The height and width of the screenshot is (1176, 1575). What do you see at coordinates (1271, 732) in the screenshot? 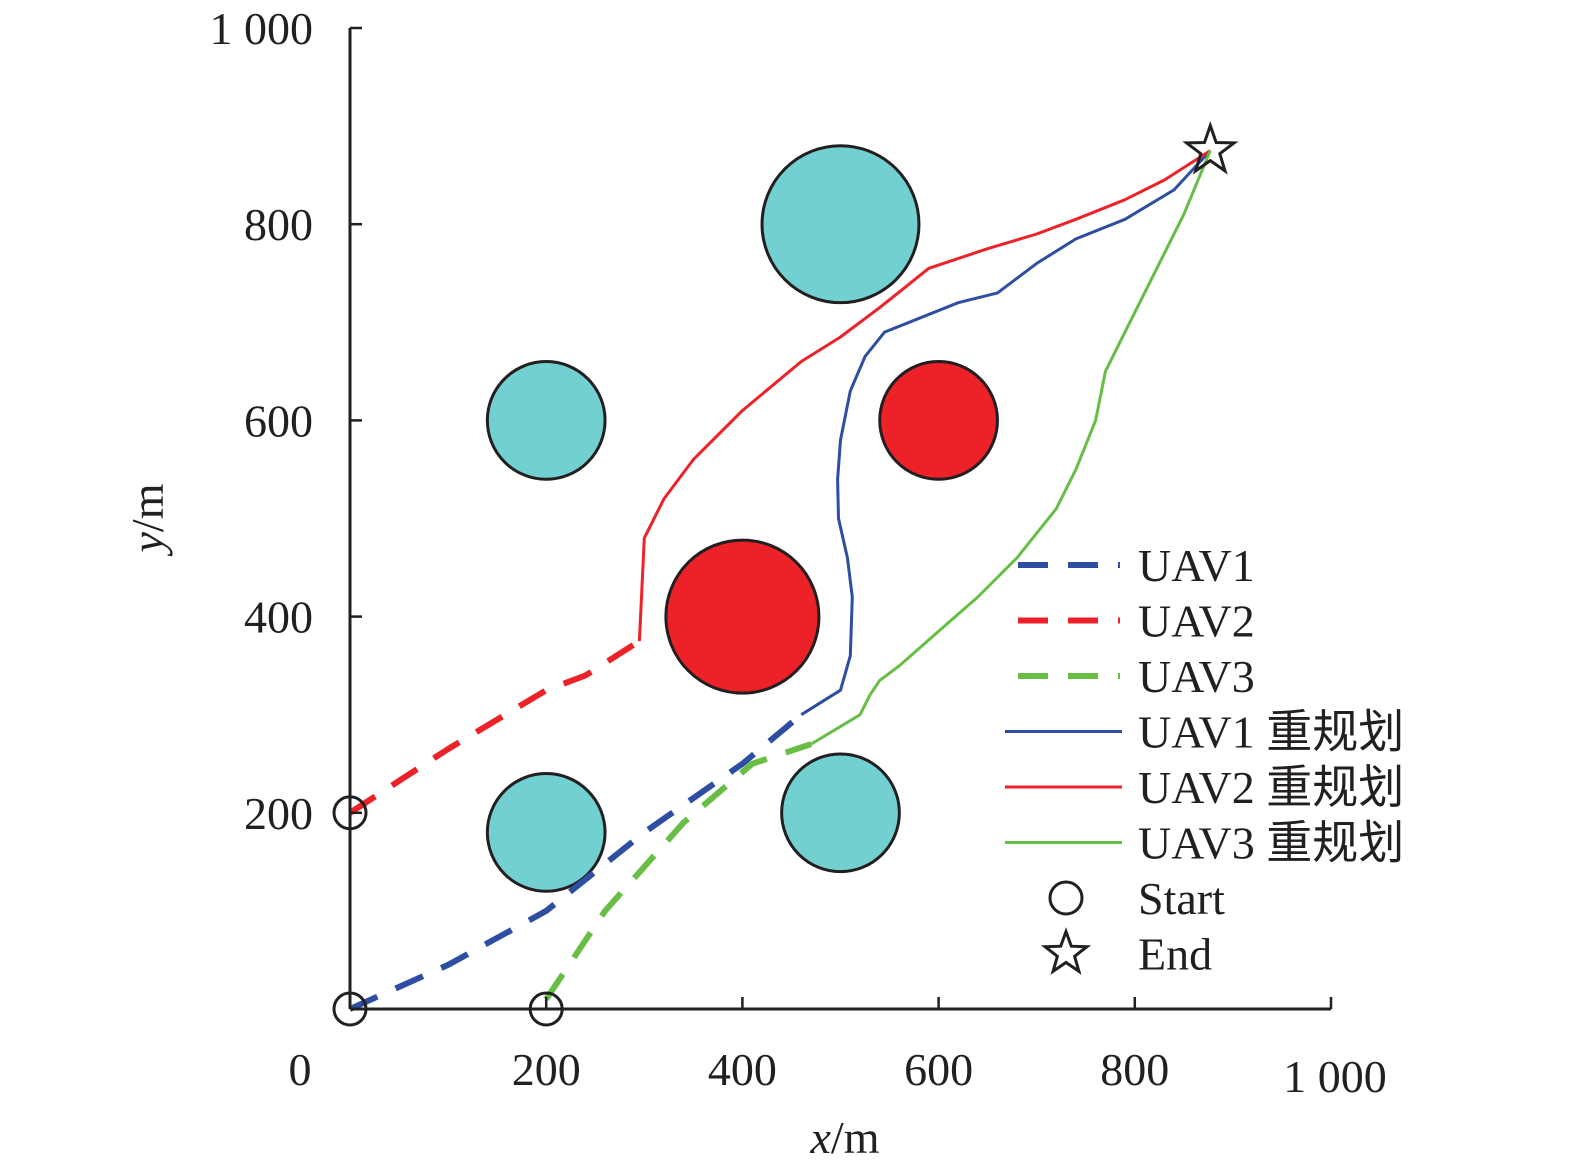
I see `legend-uav1--replan-label: UAV1 重规划` at bounding box center [1271, 732].